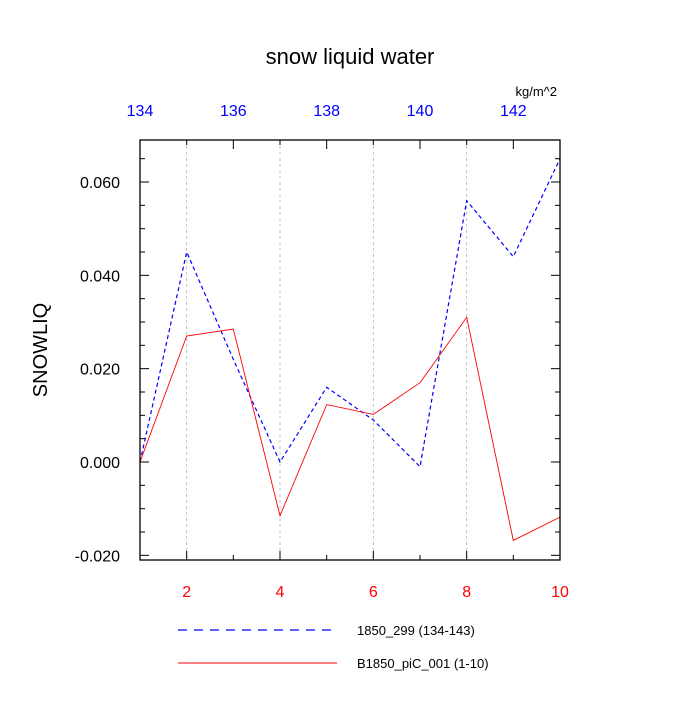  Describe the element at coordinates (280, 592) in the screenshot. I see `bottom-tick-label: 4` at that location.